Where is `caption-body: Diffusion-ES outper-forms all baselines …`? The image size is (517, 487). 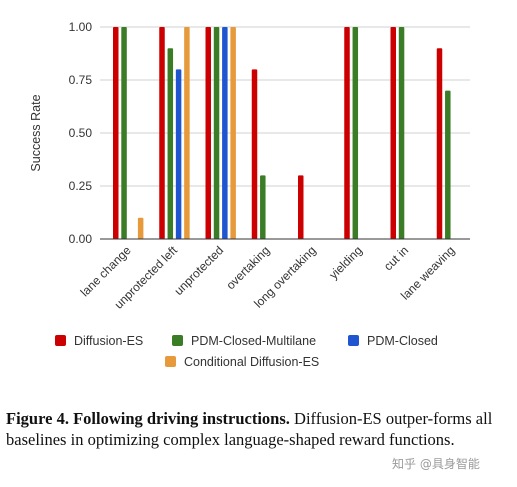 caption-body: Diffusion-ES outper-forms all baselines … is located at coordinates (249, 429).